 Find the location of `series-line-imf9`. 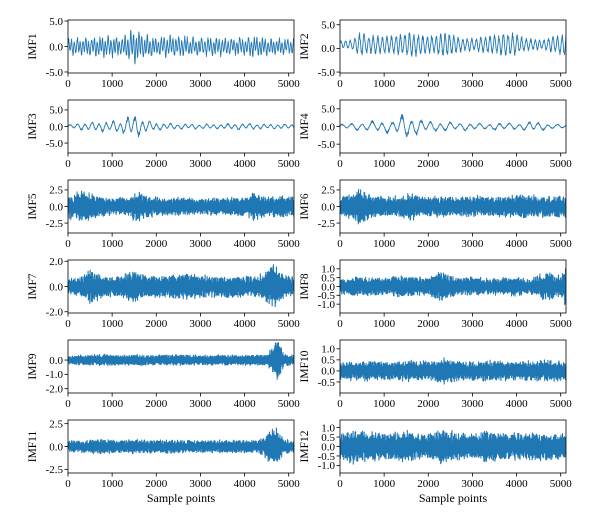

series-line-imf9 is located at coordinates (181, 361).